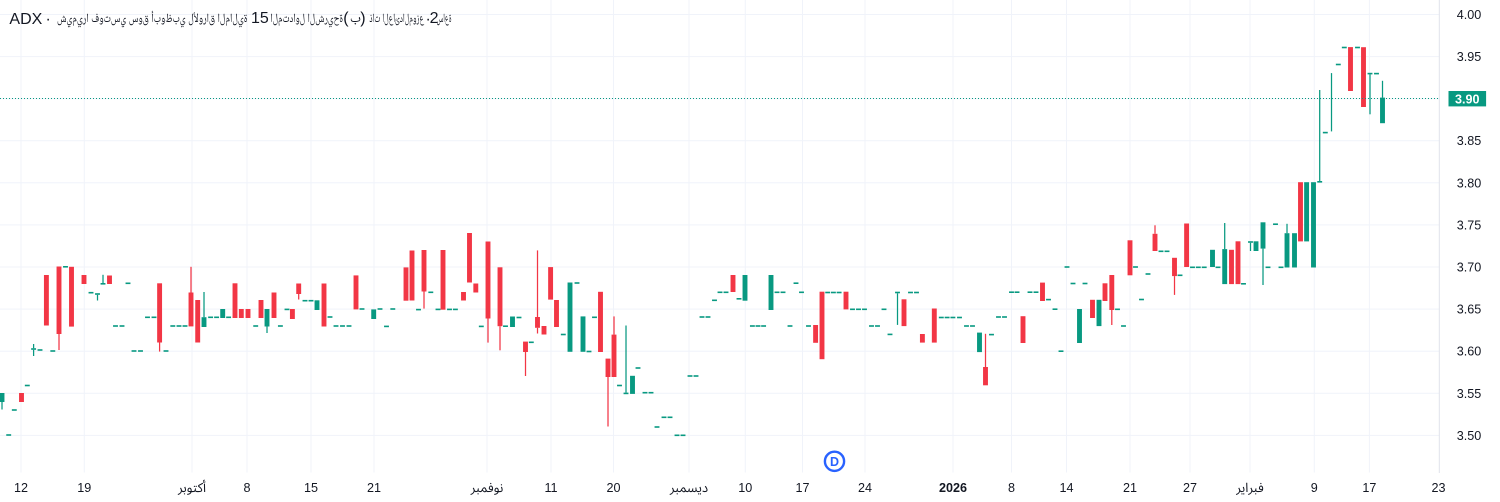 The width and height of the screenshot is (1500, 502). What do you see at coordinates (1469, 141) in the screenshot?
I see `svg-text: 3.85` at bounding box center [1469, 141].